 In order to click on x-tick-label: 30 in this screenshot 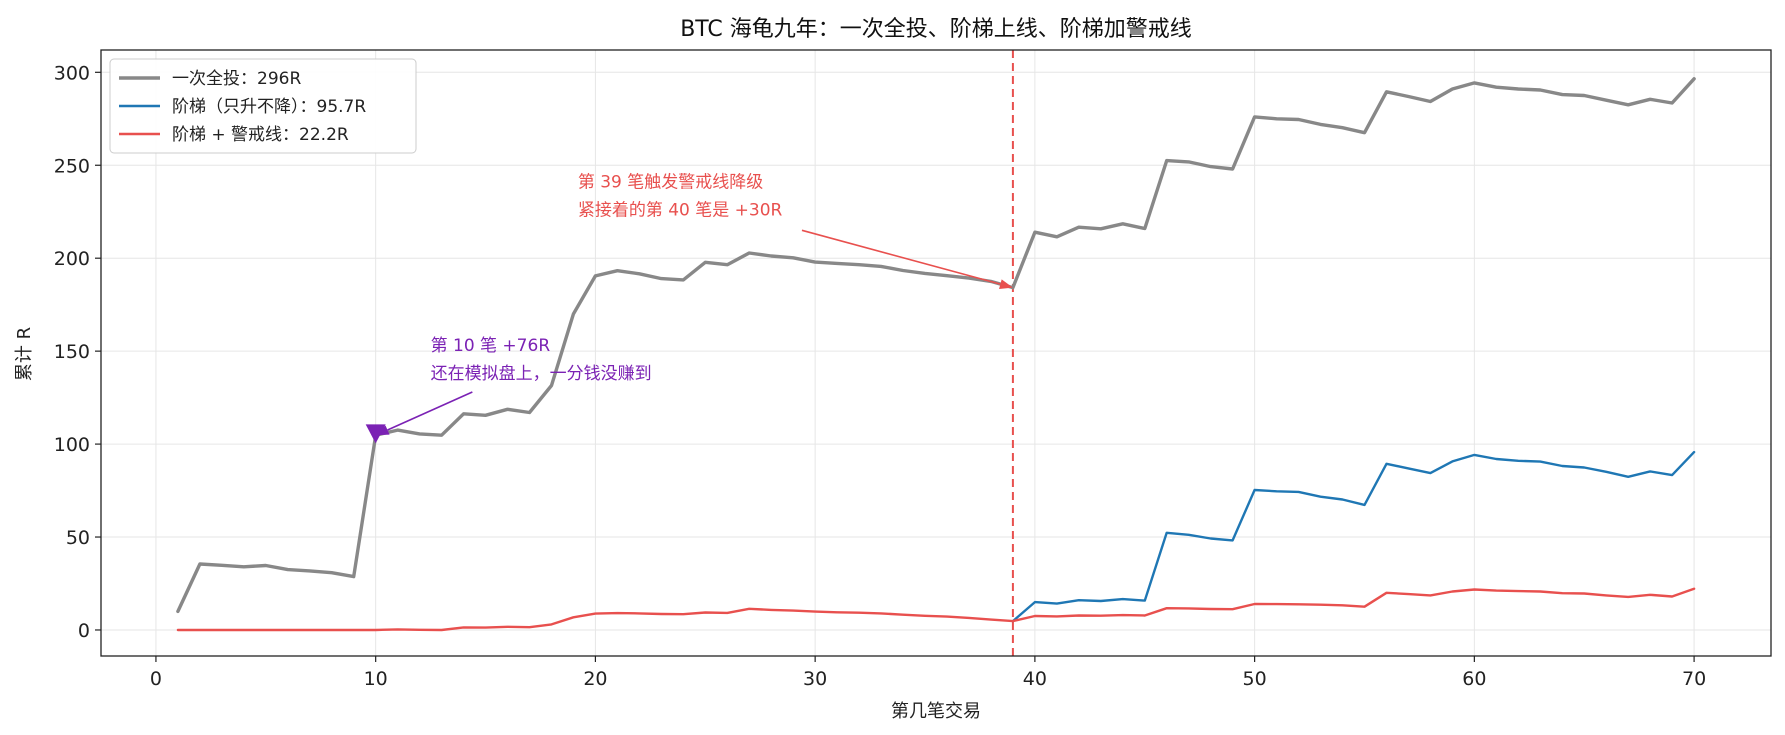, I will do `click(815, 679)`.